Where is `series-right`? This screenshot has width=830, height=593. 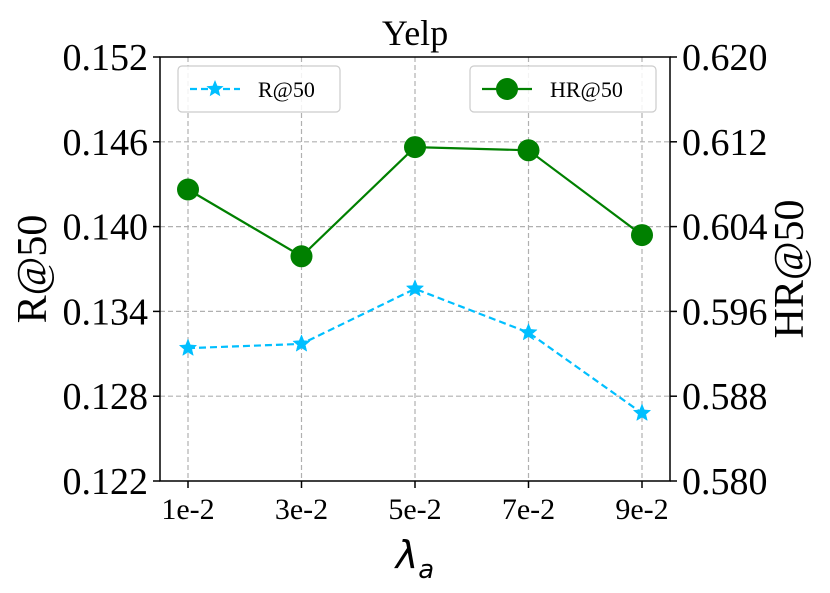 series-right is located at coordinates (415, 202).